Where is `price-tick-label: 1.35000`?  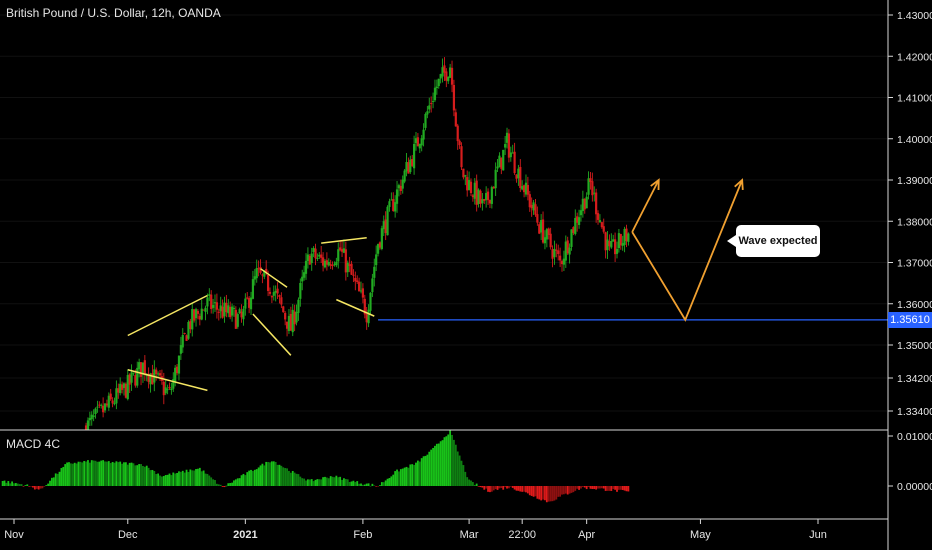
price-tick-label: 1.35000 is located at coordinates (914, 346).